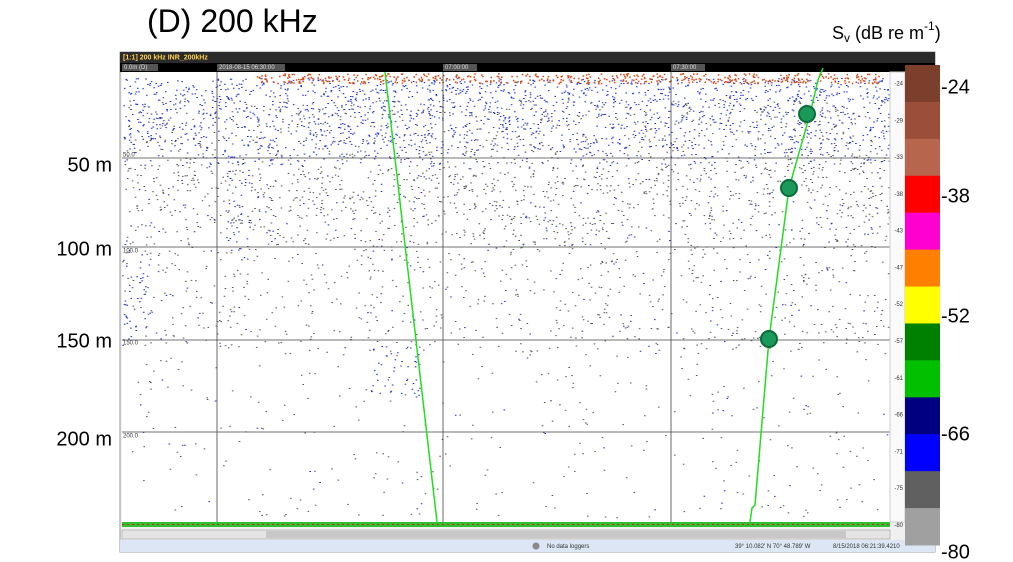 Image resolution: width=1013 pixels, height=562 pixels. I want to click on panel-title: (D) 200 kHz, so click(232, 21).